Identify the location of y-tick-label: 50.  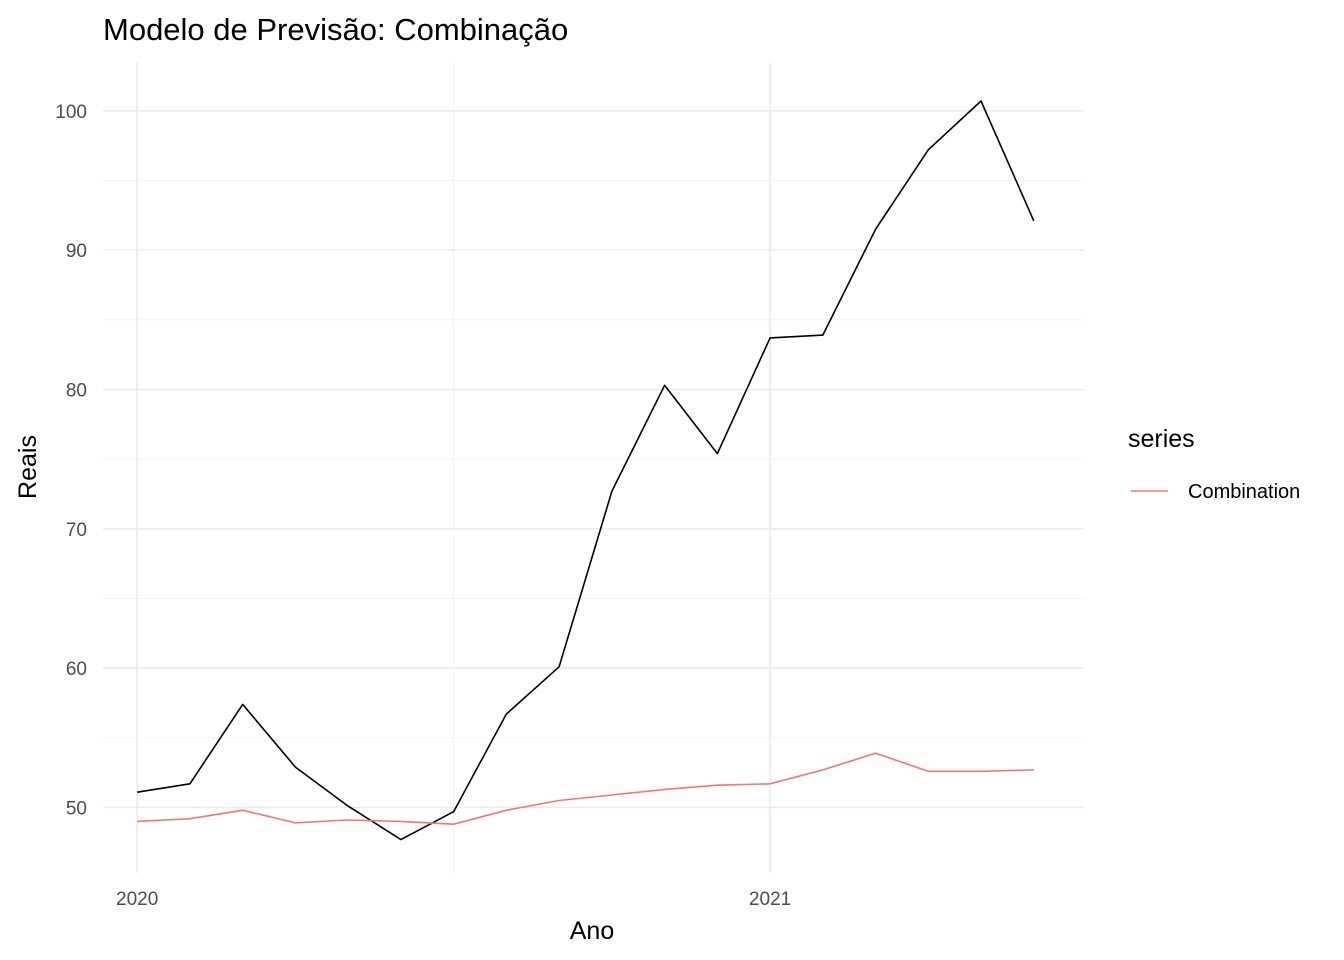
(76, 809).